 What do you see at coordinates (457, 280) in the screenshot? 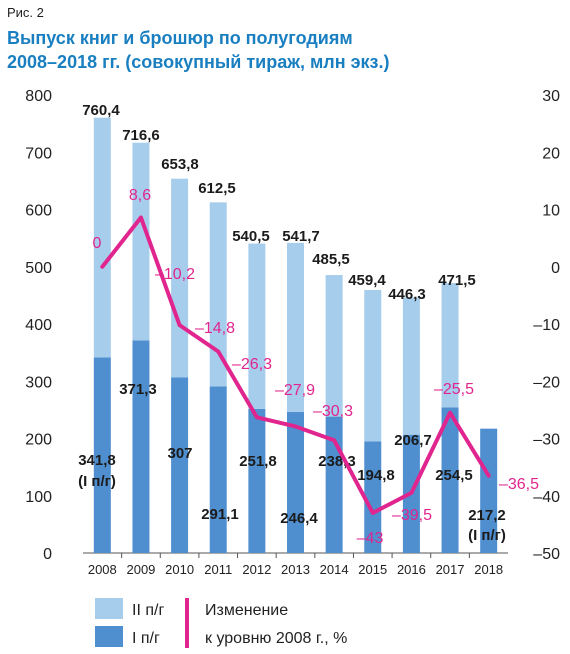
I see `total-label-2017: 471,5` at bounding box center [457, 280].